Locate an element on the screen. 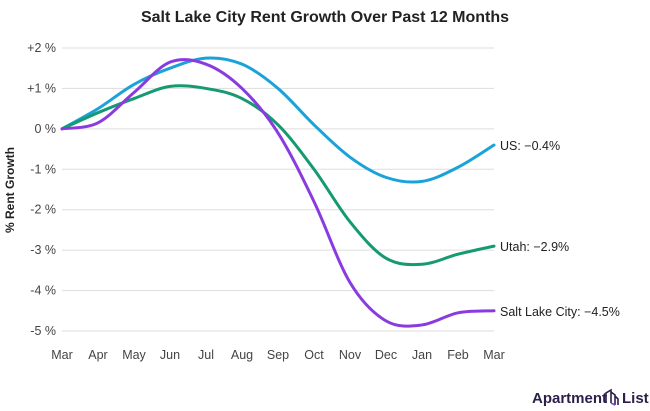 This screenshot has width=650, height=411. x-tick-label: May is located at coordinates (134, 355).